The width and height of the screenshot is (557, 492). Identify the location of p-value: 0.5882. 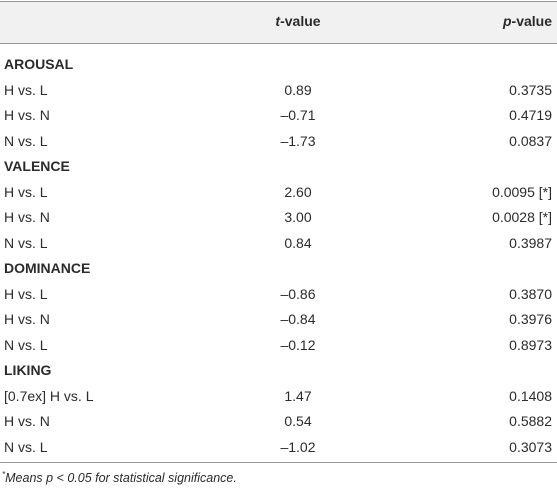
(530, 421).